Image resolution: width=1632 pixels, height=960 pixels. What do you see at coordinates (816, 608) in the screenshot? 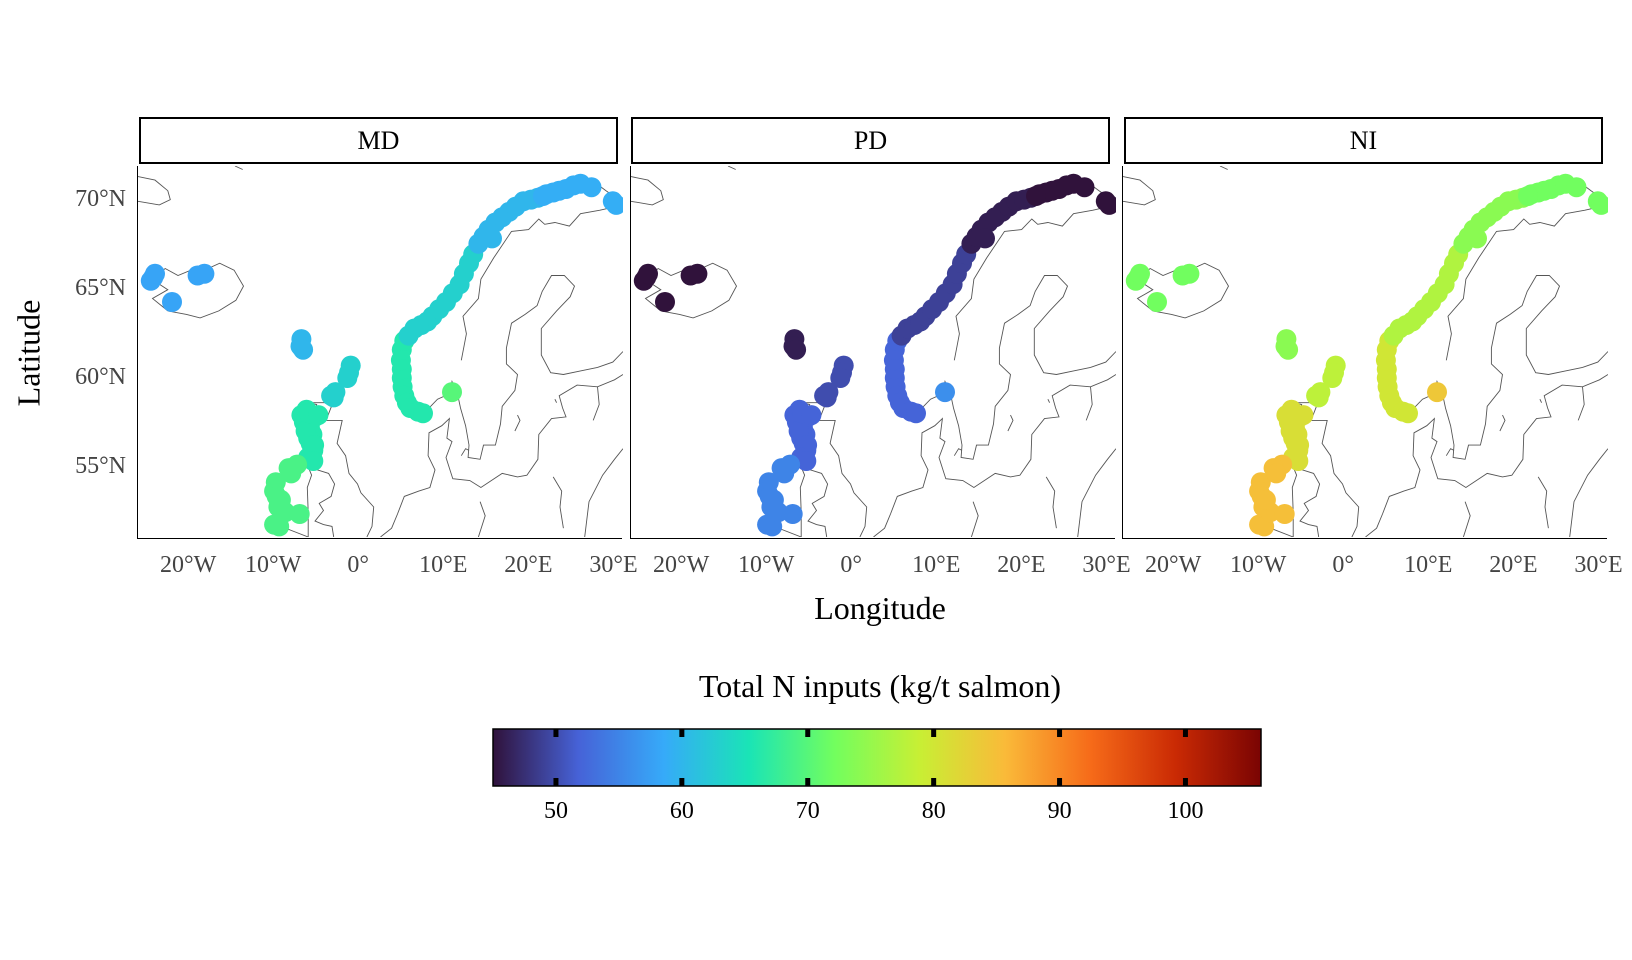
I see `x-axis-title: Longitude` at bounding box center [816, 608].